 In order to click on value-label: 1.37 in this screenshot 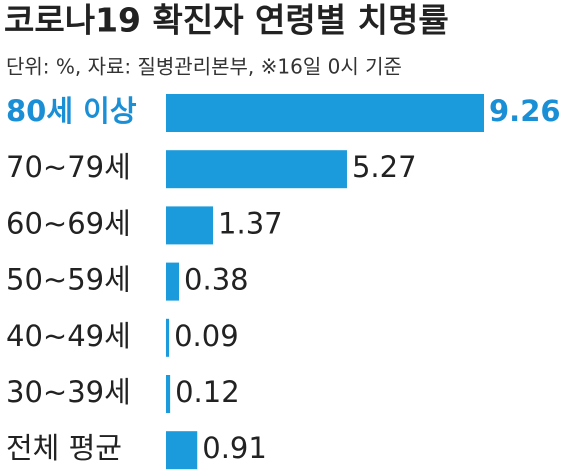, I will do `click(250, 223)`.